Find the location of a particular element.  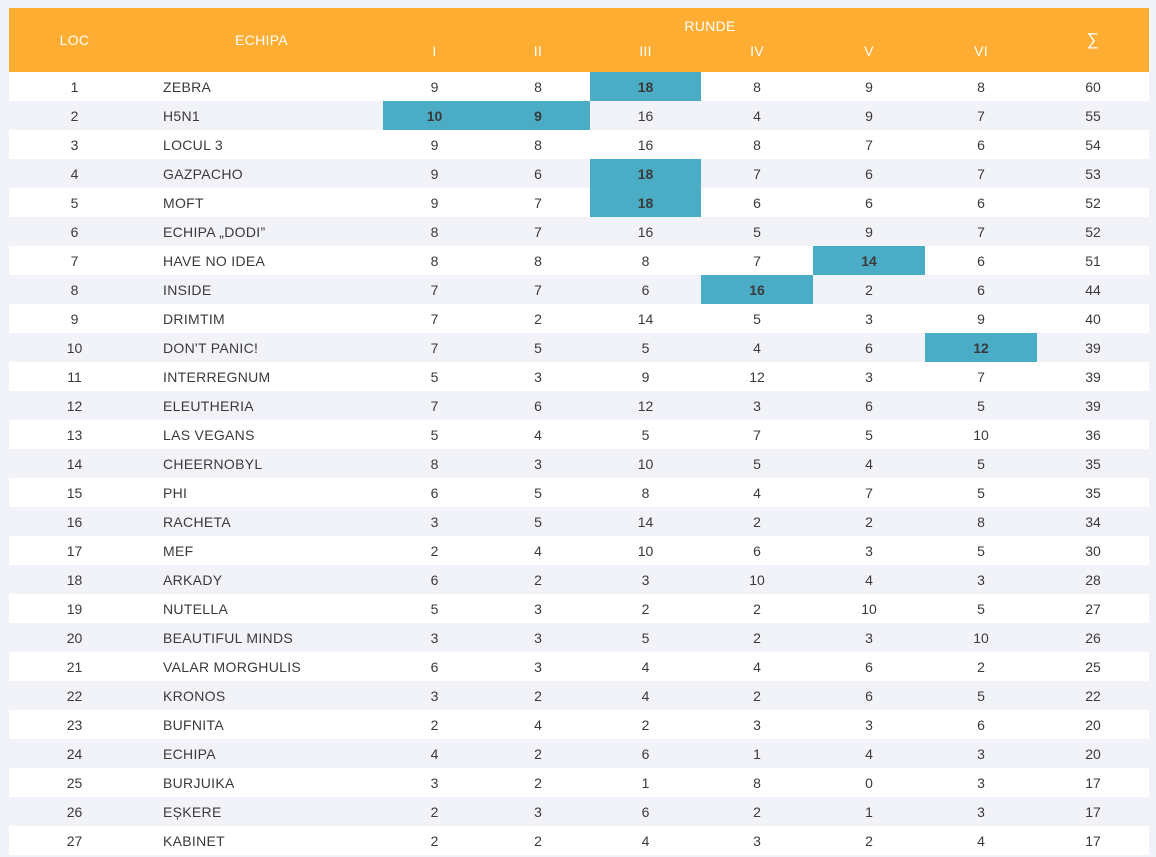

table-row: 27 KABINET 2 2 4 3 2 4 17 is located at coordinates (579, 840).